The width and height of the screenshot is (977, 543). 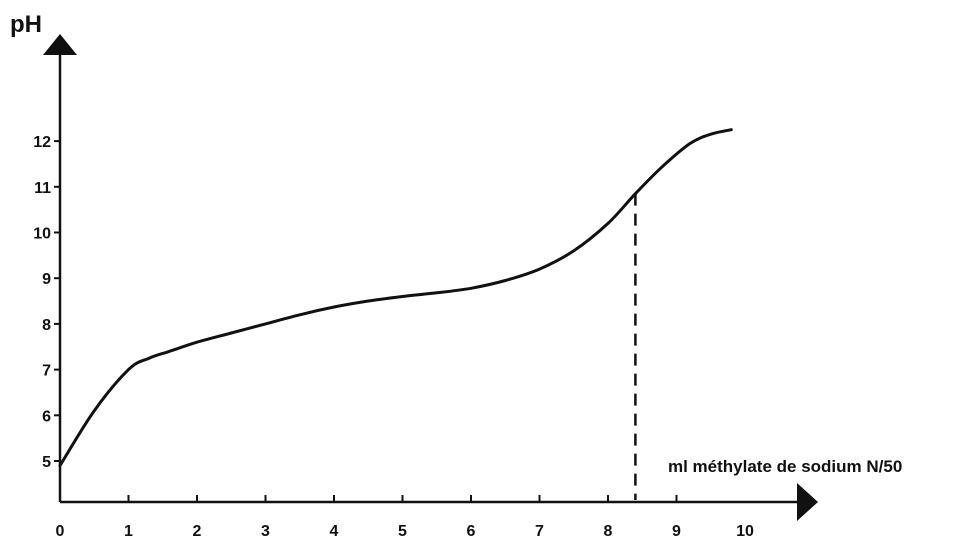 What do you see at coordinates (60, 531) in the screenshot?
I see `x-tick-label-0: 0` at bounding box center [60, 531].